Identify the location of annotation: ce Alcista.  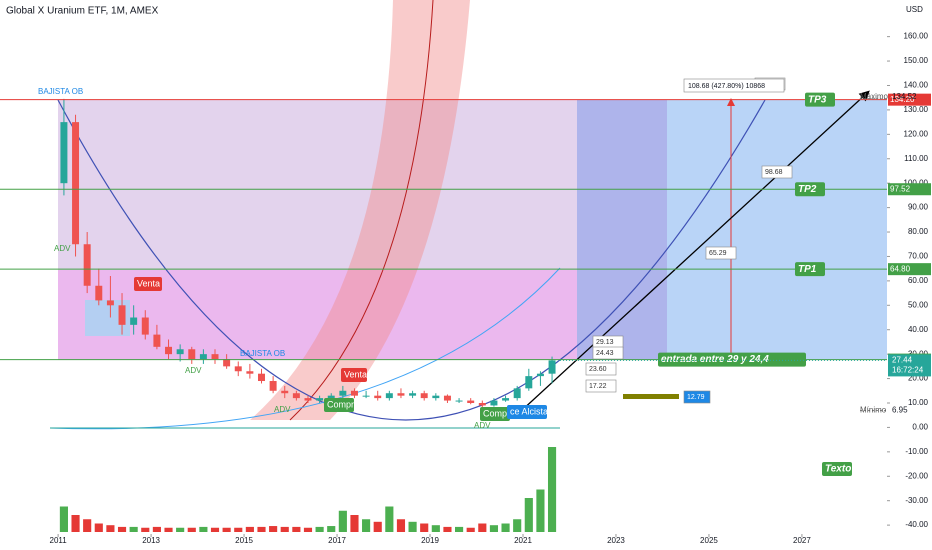
(529, 411).